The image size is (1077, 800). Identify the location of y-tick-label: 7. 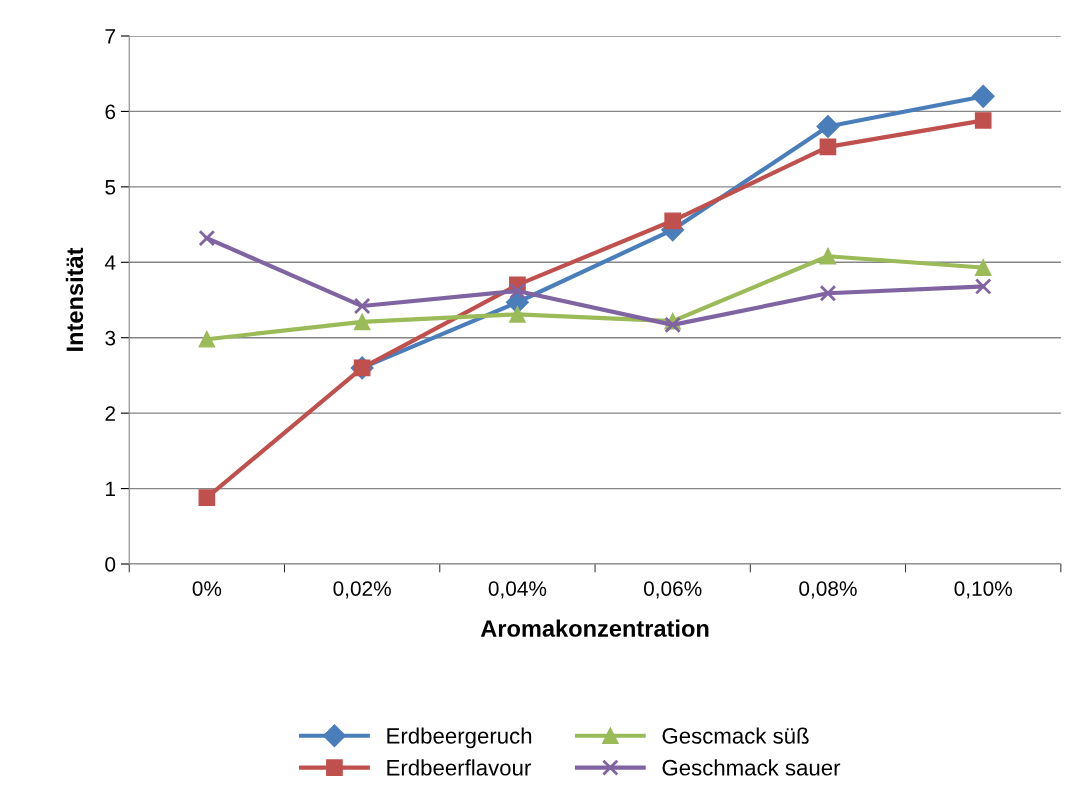
(110, 36).